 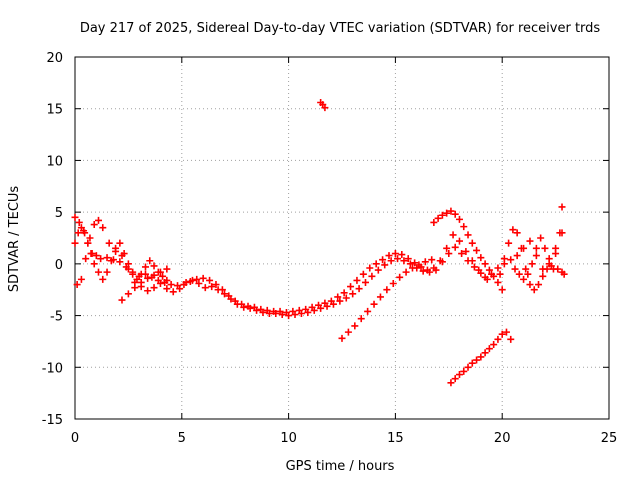 I want to click on series-sat-b, so click(x=282, y=268).